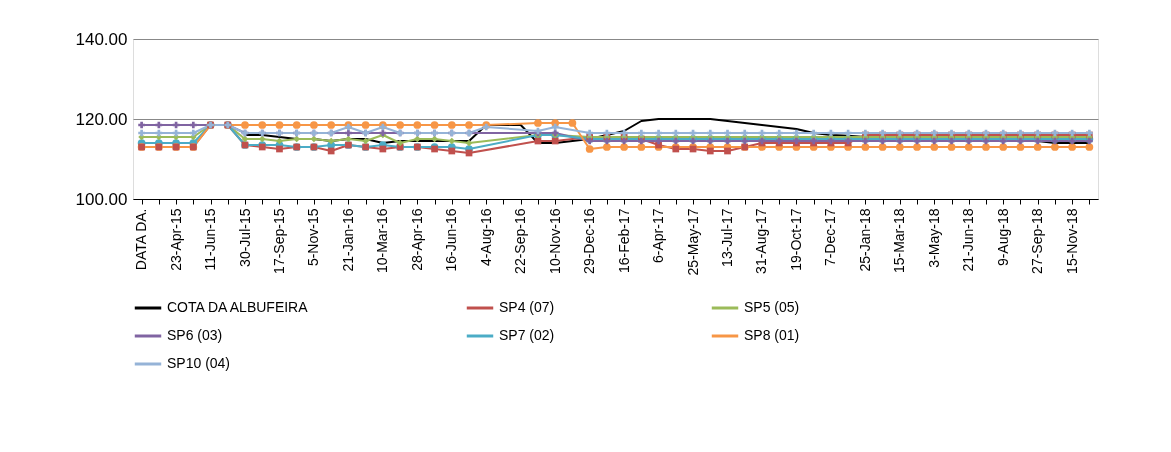 The image size is (1171, 452). What do you see at coordinates (623, 241) in the screenshot?
I see `x-tick-label: 16-Feb-17` at bounding box center [623, 241].